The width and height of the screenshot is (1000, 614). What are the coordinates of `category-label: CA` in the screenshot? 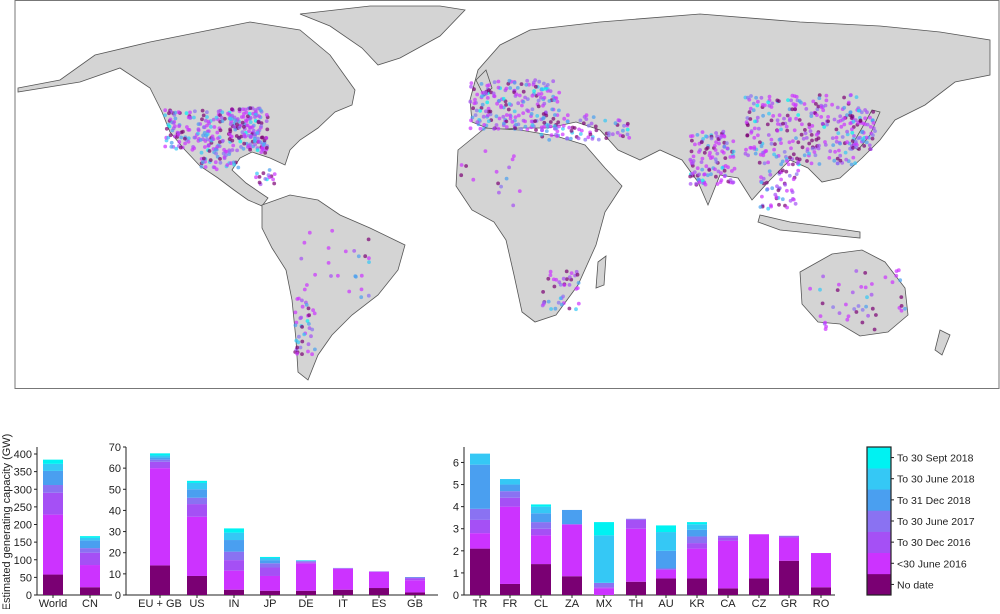 It's located at (728, 603).